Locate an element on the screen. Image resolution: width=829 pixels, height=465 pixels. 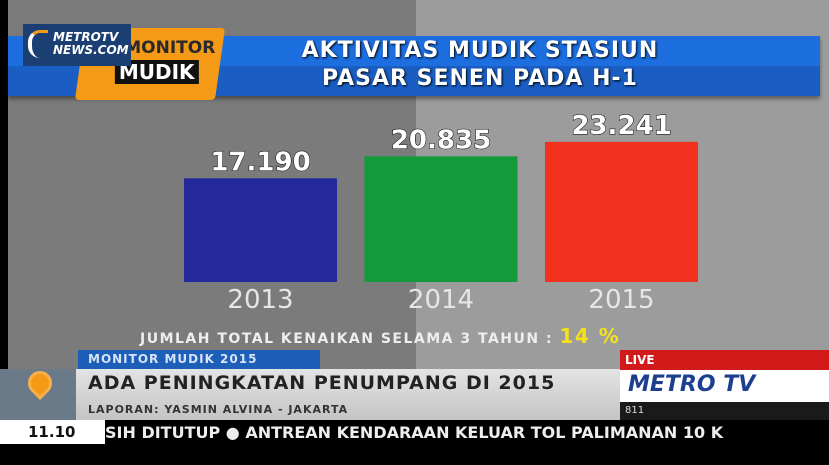
category-label: 2013 is located at coordinates (260, 300).